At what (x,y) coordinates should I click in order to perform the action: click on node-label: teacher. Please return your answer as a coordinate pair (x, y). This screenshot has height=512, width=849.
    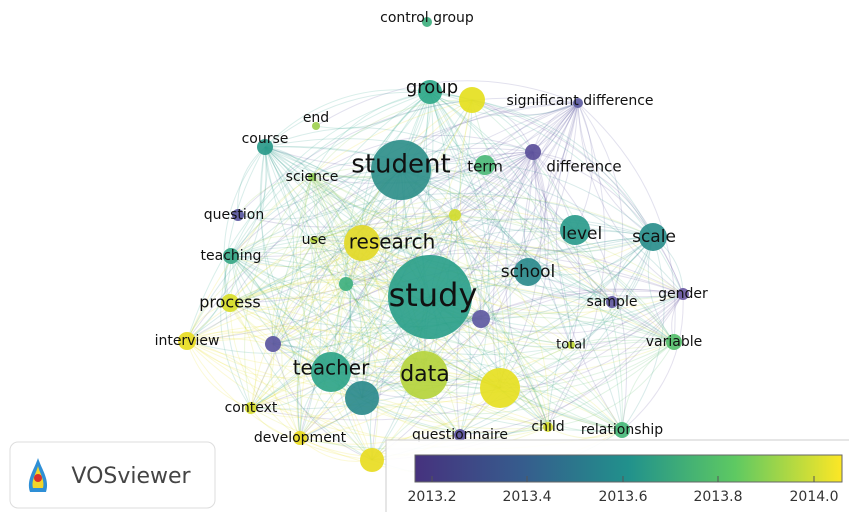
    Looking at the image, I should click on (331, 368).